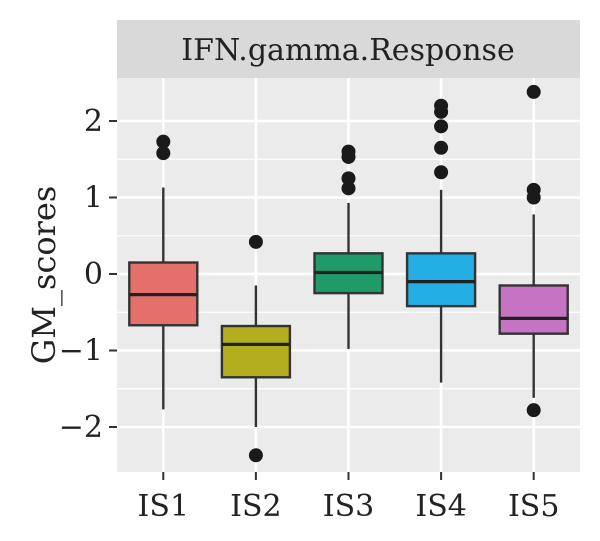  Describe the element at coordinates (164, 506) in the screenshot. I see `x-tick-label: IS1` at that location.